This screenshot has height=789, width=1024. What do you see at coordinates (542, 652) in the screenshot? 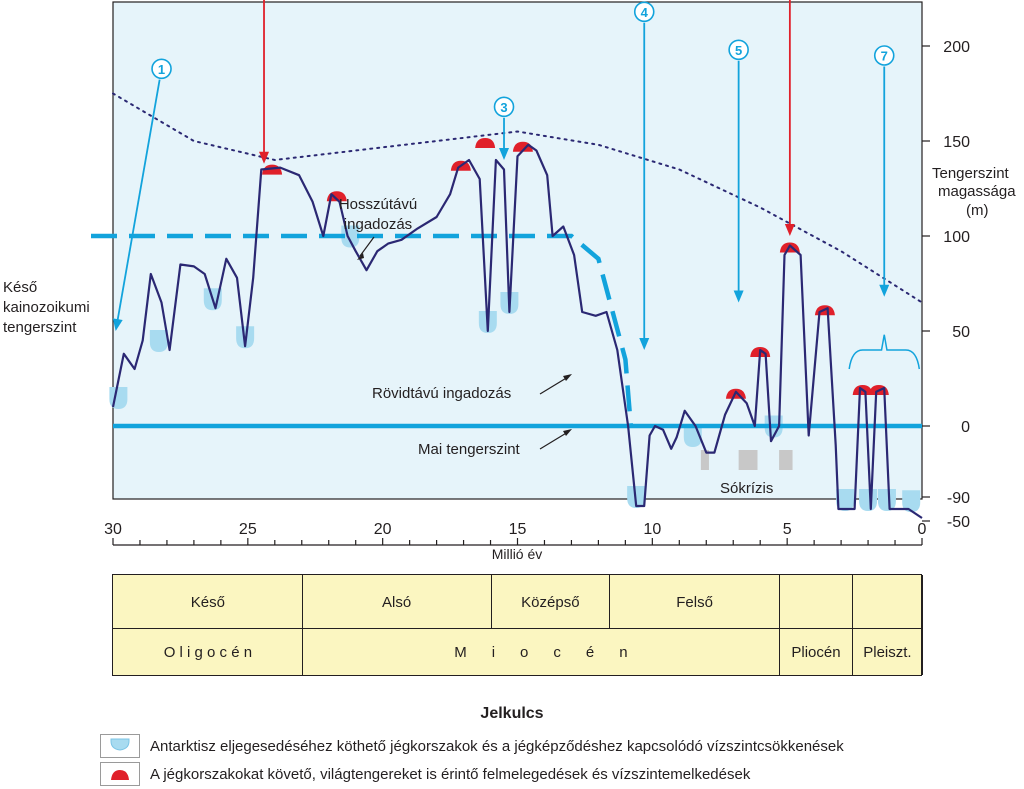
I see `epoch-main-cell: M i o c é n` at bounding box center [542, 652].